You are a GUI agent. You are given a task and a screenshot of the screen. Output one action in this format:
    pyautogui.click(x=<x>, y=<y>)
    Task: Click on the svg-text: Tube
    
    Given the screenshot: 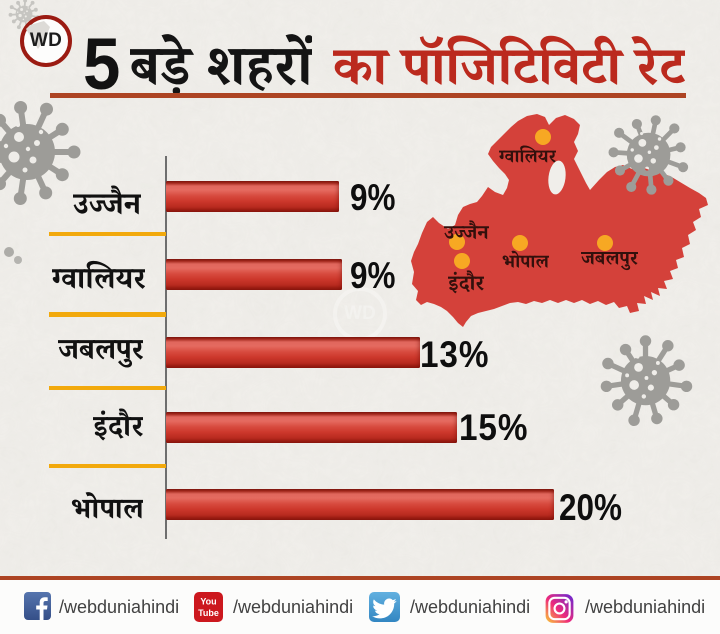 What is the action you would take?
    pyautogui.click(x=208, y=613)
    